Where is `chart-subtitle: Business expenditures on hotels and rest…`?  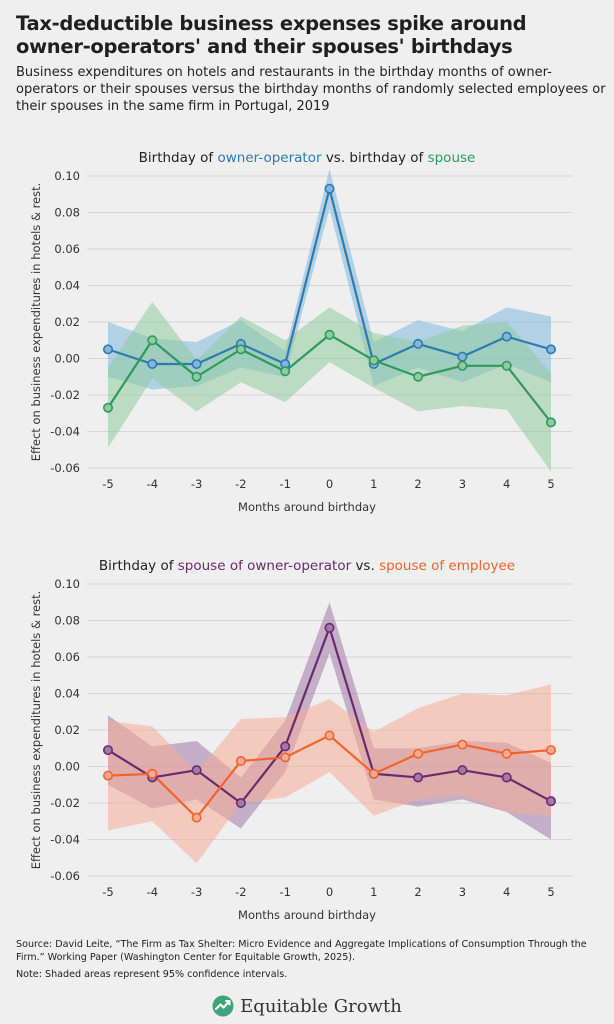 chart-subtitle: Business expenditures on hotels and rest… is located at coordinates (311, 89).